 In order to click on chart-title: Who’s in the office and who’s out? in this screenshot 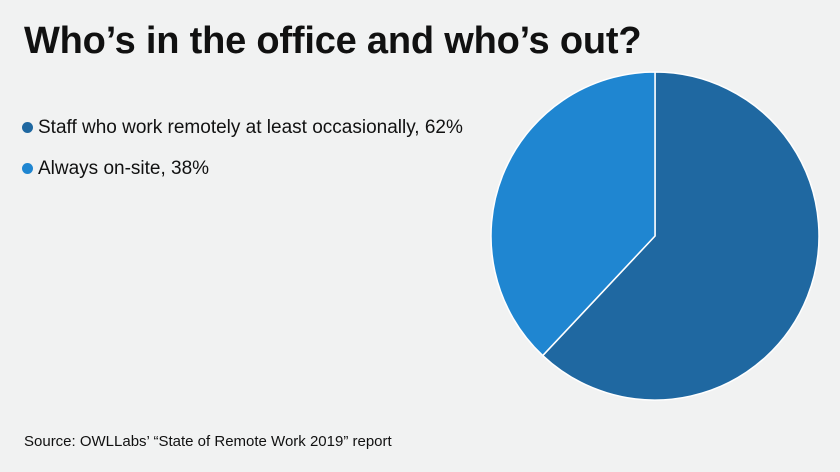, I will do `click(333, 41)`.